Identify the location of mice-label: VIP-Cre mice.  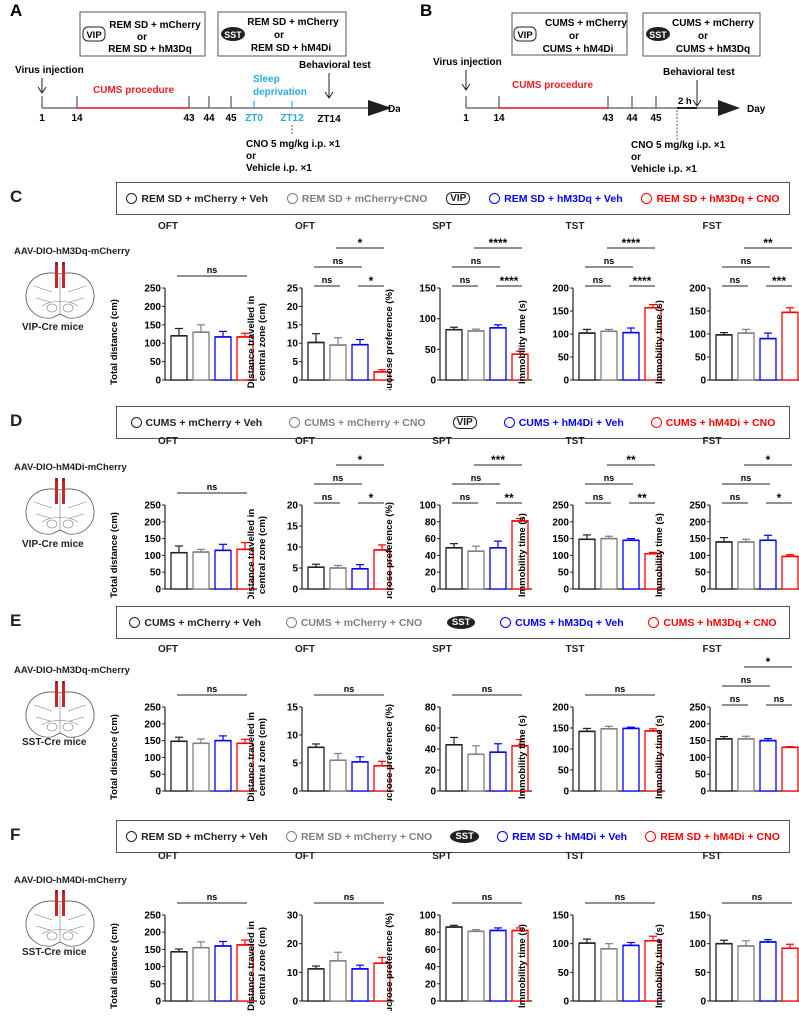
(53, 327).